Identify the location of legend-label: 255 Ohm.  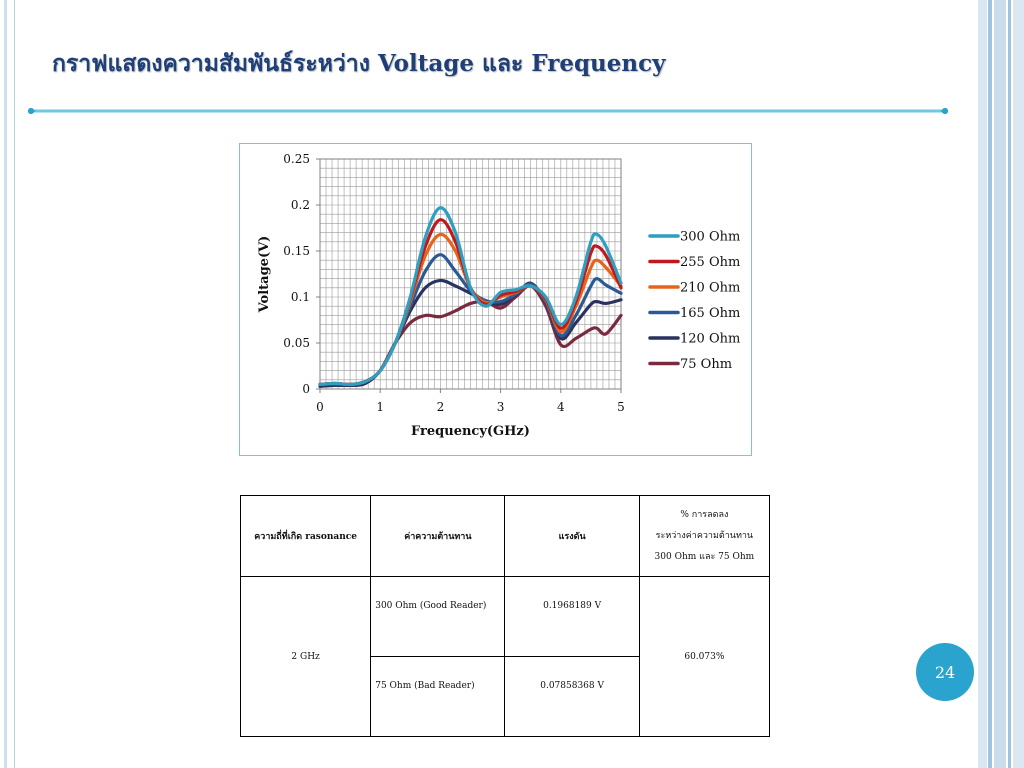
(710, 262).